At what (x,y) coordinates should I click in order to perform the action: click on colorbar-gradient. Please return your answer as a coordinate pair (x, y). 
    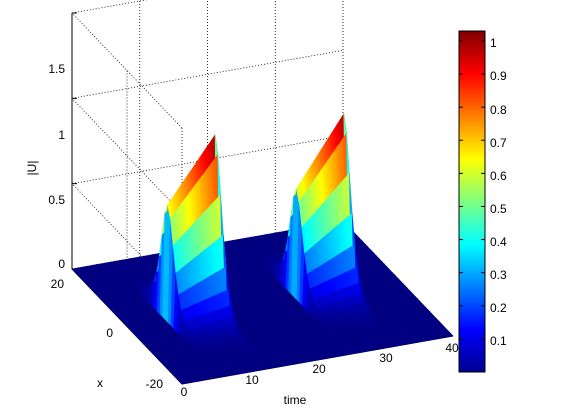
    Looking at the image, I should click on (472, 201).